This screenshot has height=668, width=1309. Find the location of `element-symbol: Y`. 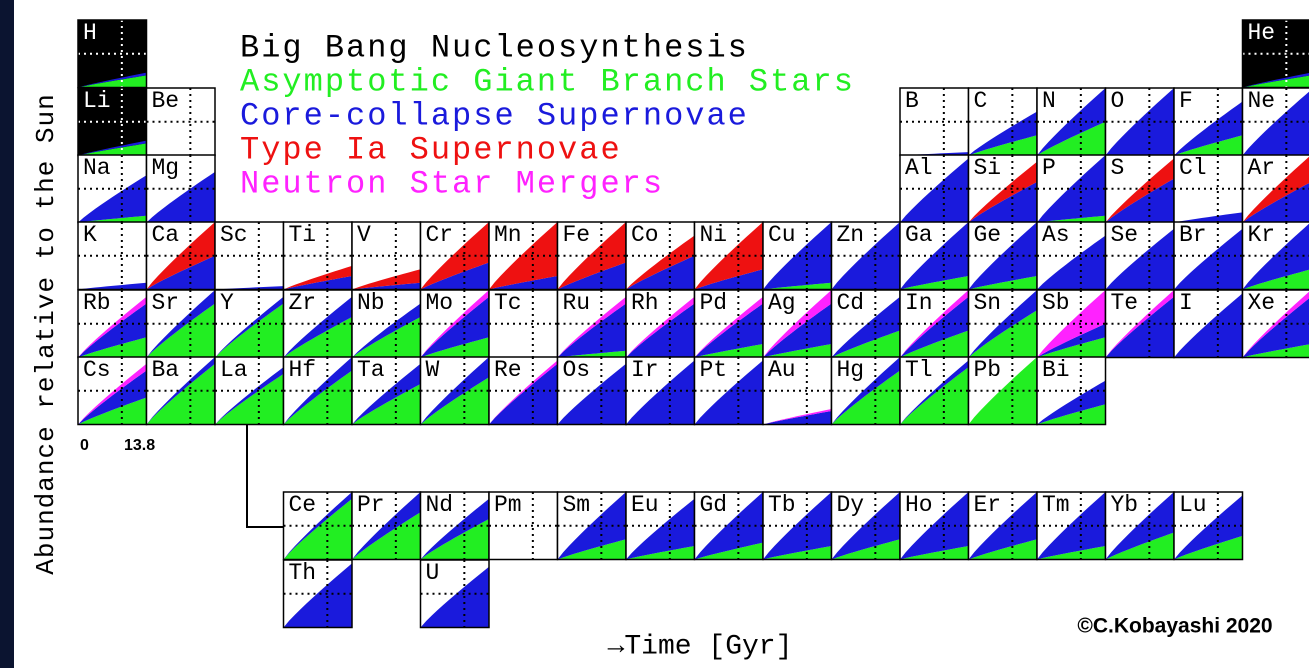

element-symbol: Y is located at coordinates (227, 303).